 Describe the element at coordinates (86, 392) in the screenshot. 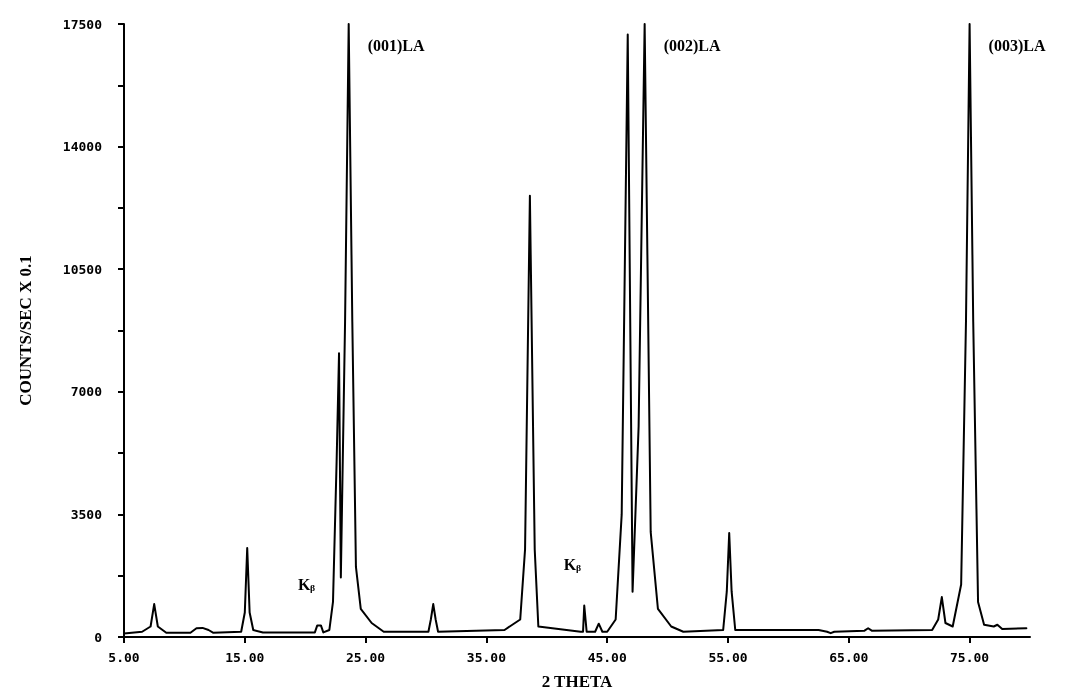

I see `y-tick-label: 7000` at that location.